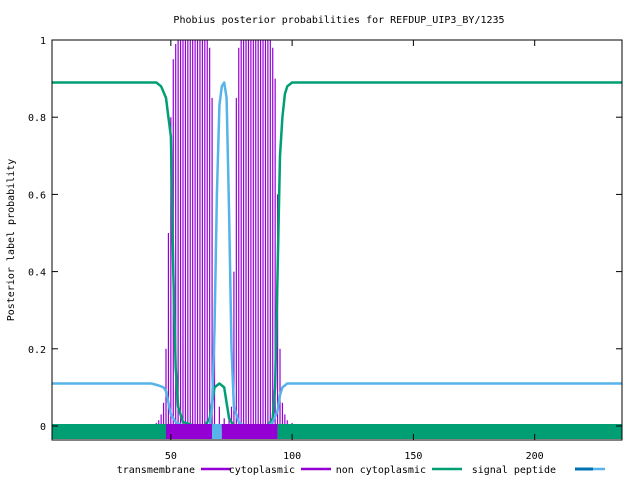  What do you see at coordinates (37, 118) in the screenshot?
I see `y-tick-label: 0.8` at bounding box center [37, 118].